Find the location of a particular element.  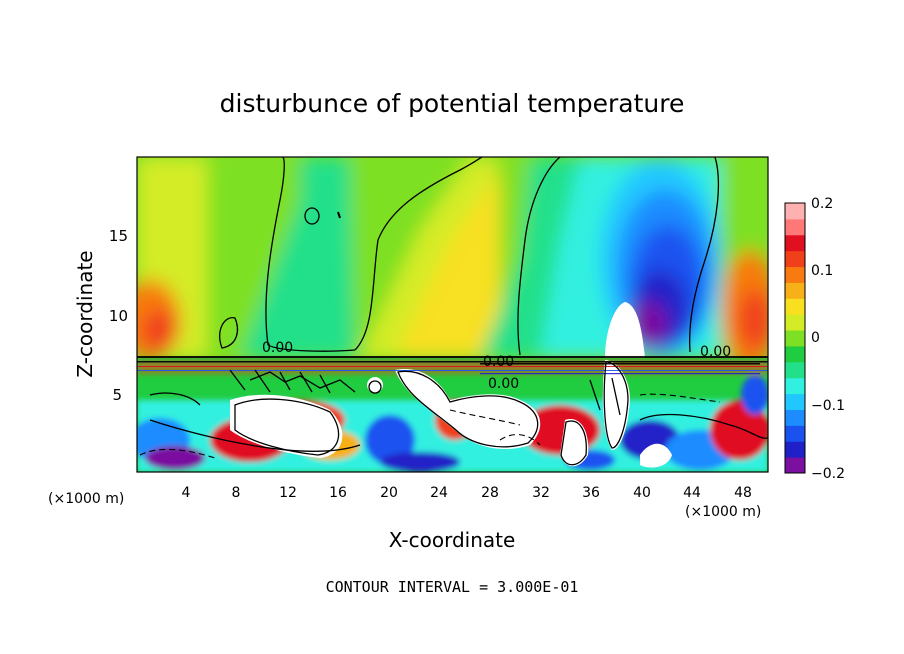

contour-lines-dashed is located at coordinates (430, 426).